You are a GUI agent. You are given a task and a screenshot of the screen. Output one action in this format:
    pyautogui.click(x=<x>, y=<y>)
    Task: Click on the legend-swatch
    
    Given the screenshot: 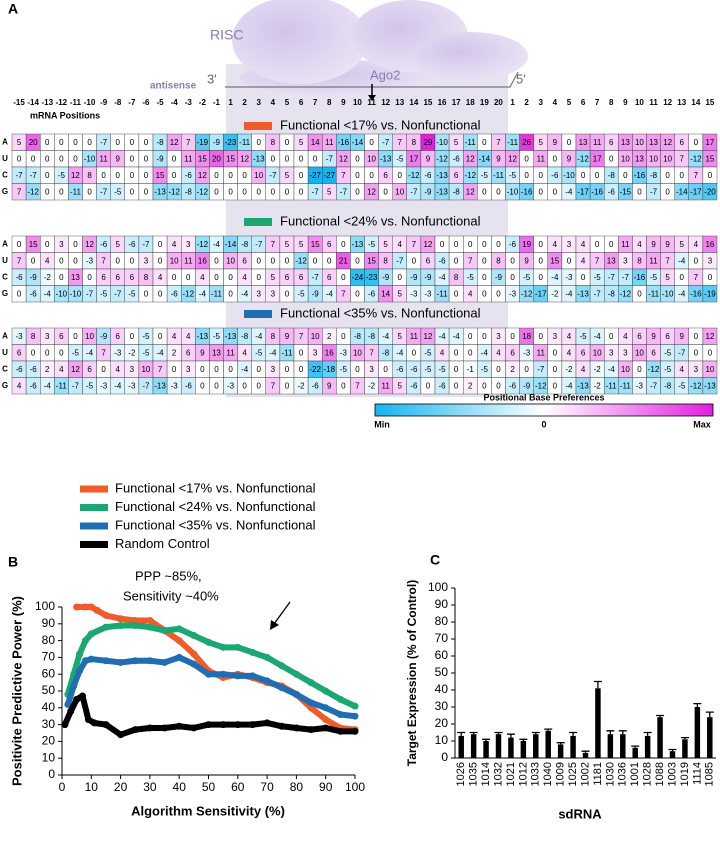 What is the action you would take?
    pyautogui.click(x=258, y=314)
    